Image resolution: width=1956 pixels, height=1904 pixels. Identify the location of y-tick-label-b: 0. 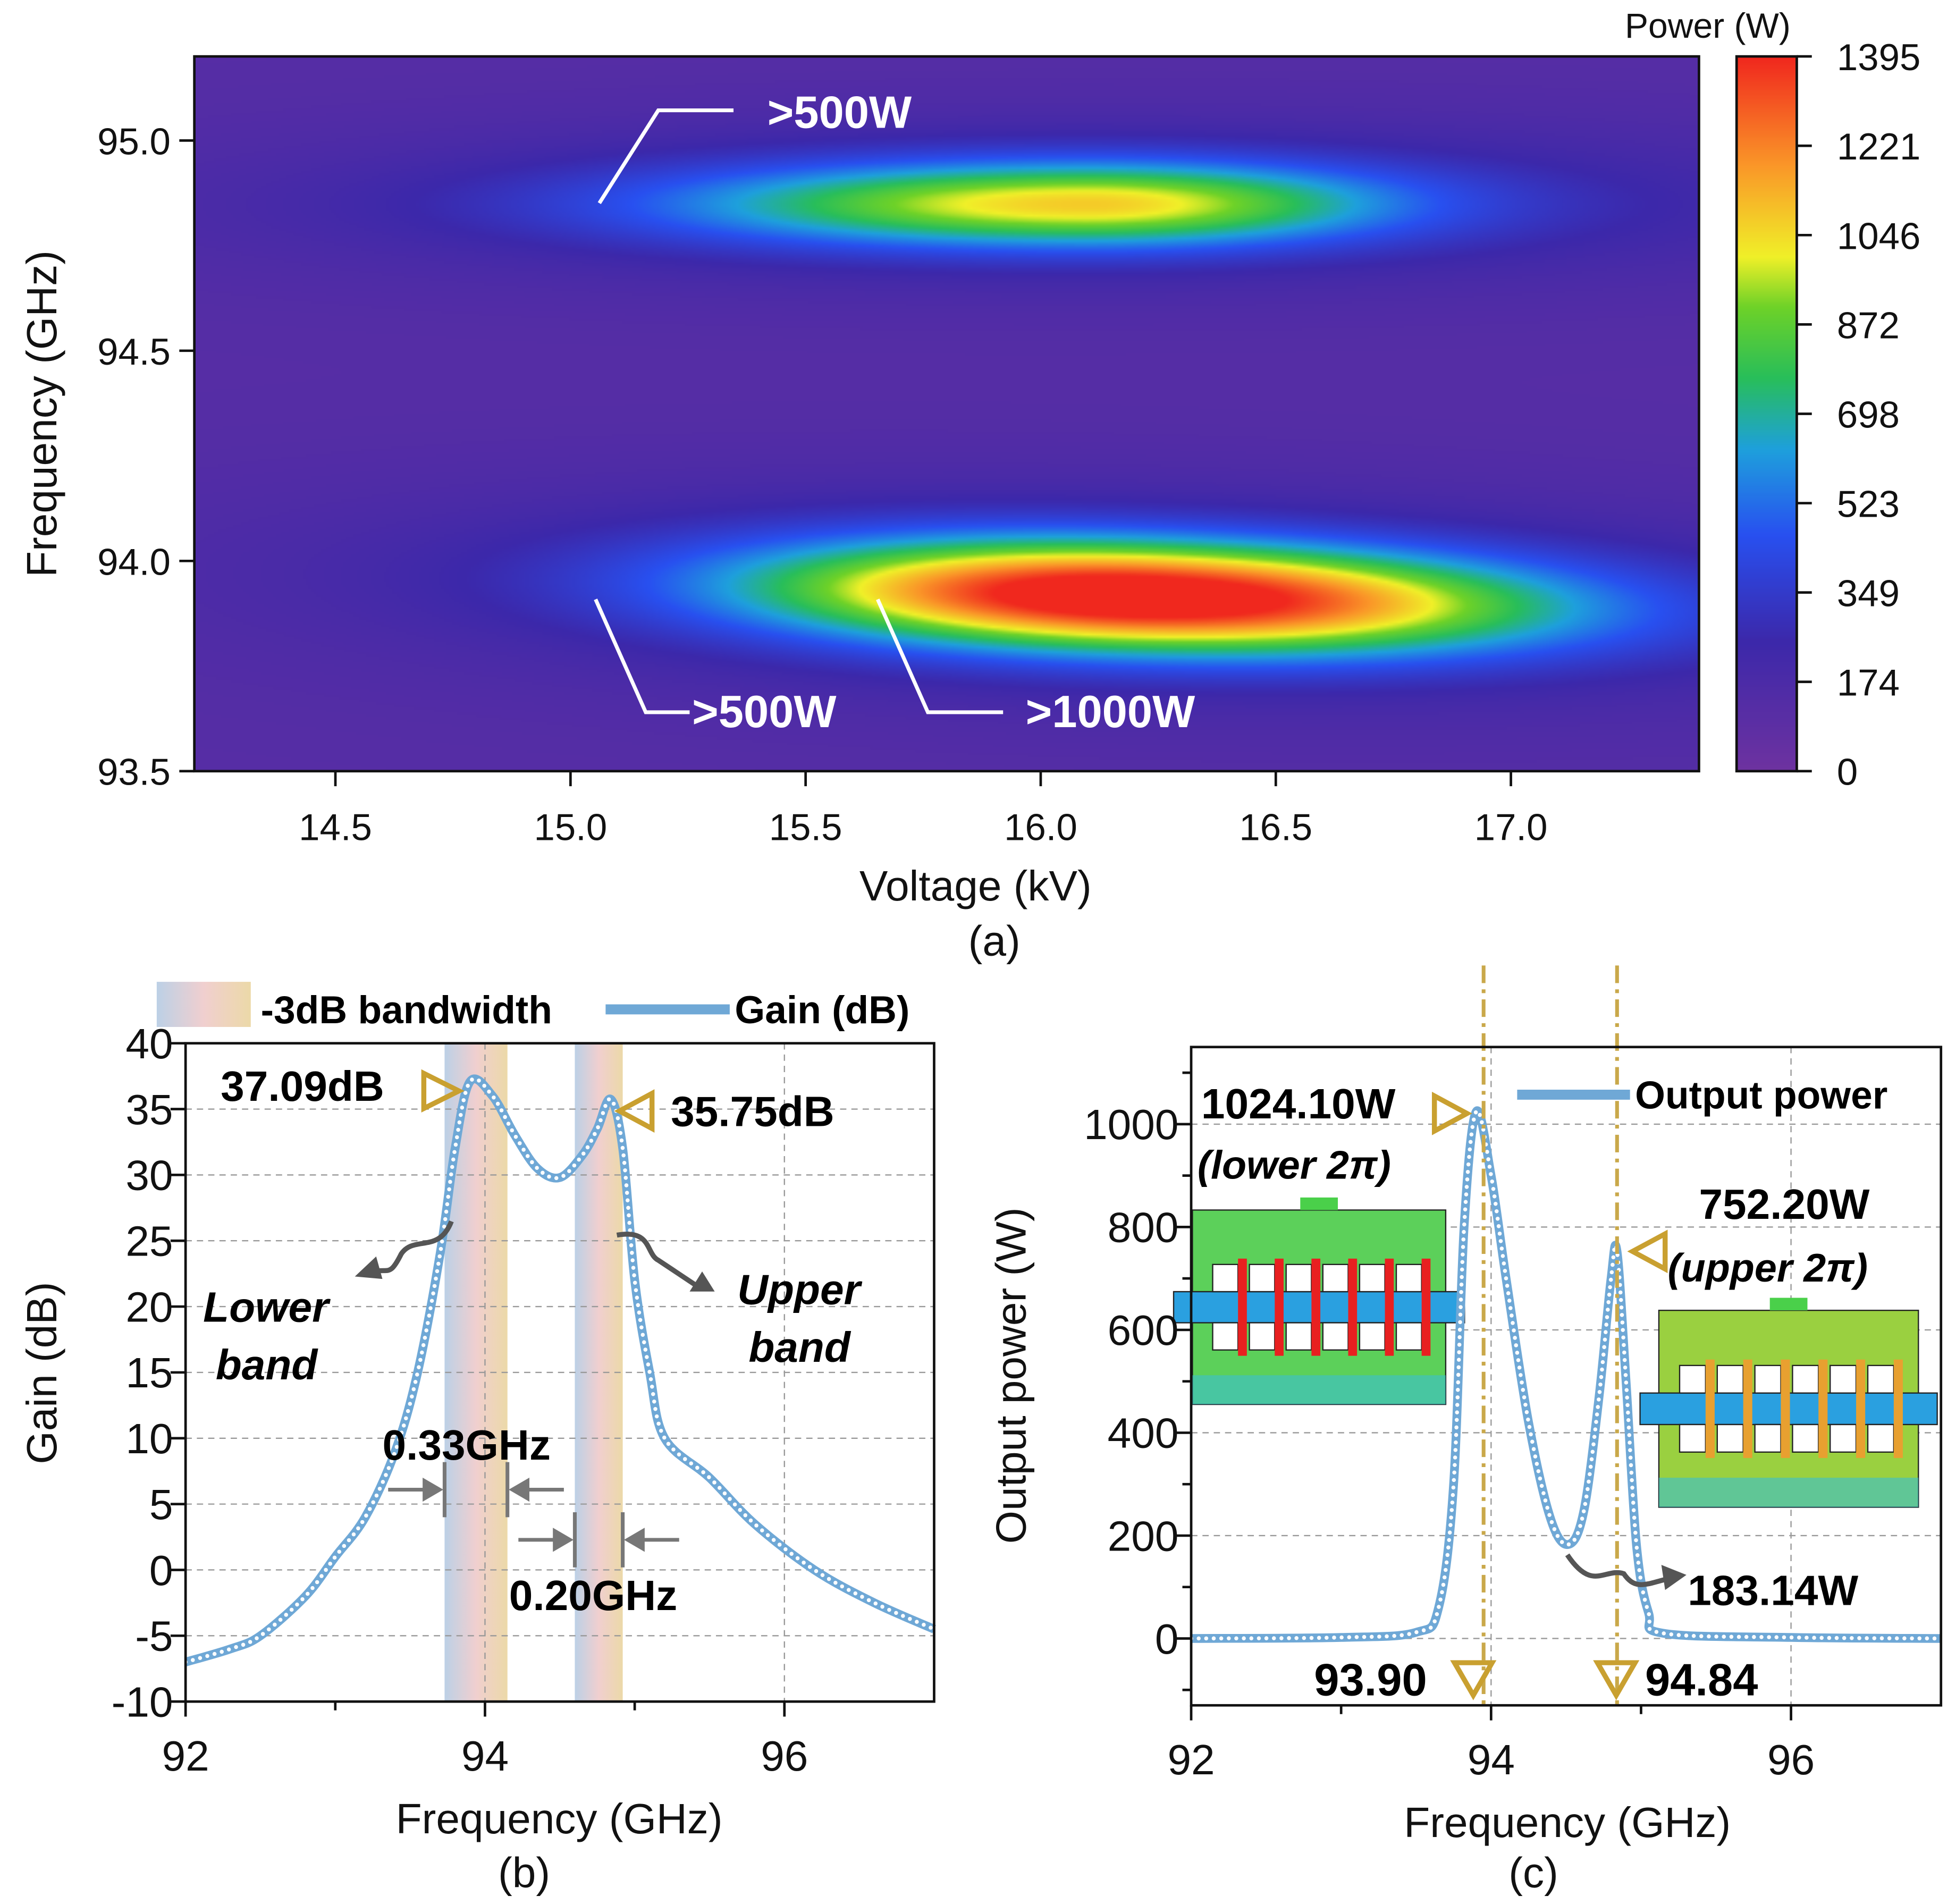
(161, 1570).